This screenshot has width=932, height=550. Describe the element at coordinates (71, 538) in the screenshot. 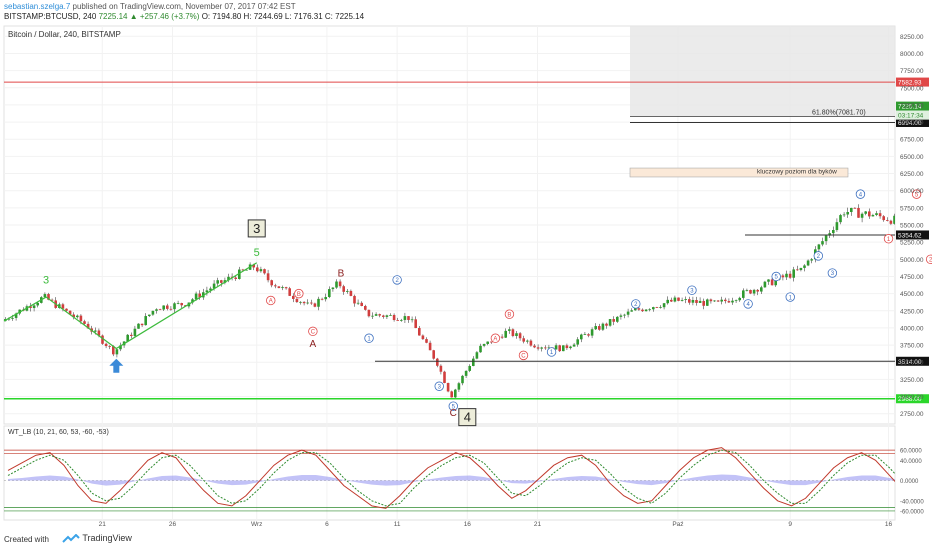

I see `tradingview-logo-icon` at that location.